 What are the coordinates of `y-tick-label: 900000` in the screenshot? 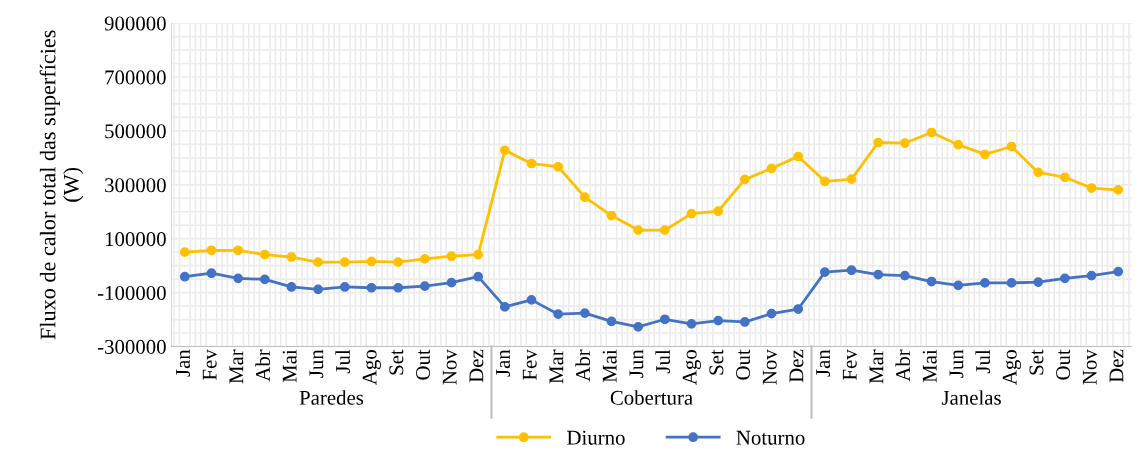 It's located at (135, 23).